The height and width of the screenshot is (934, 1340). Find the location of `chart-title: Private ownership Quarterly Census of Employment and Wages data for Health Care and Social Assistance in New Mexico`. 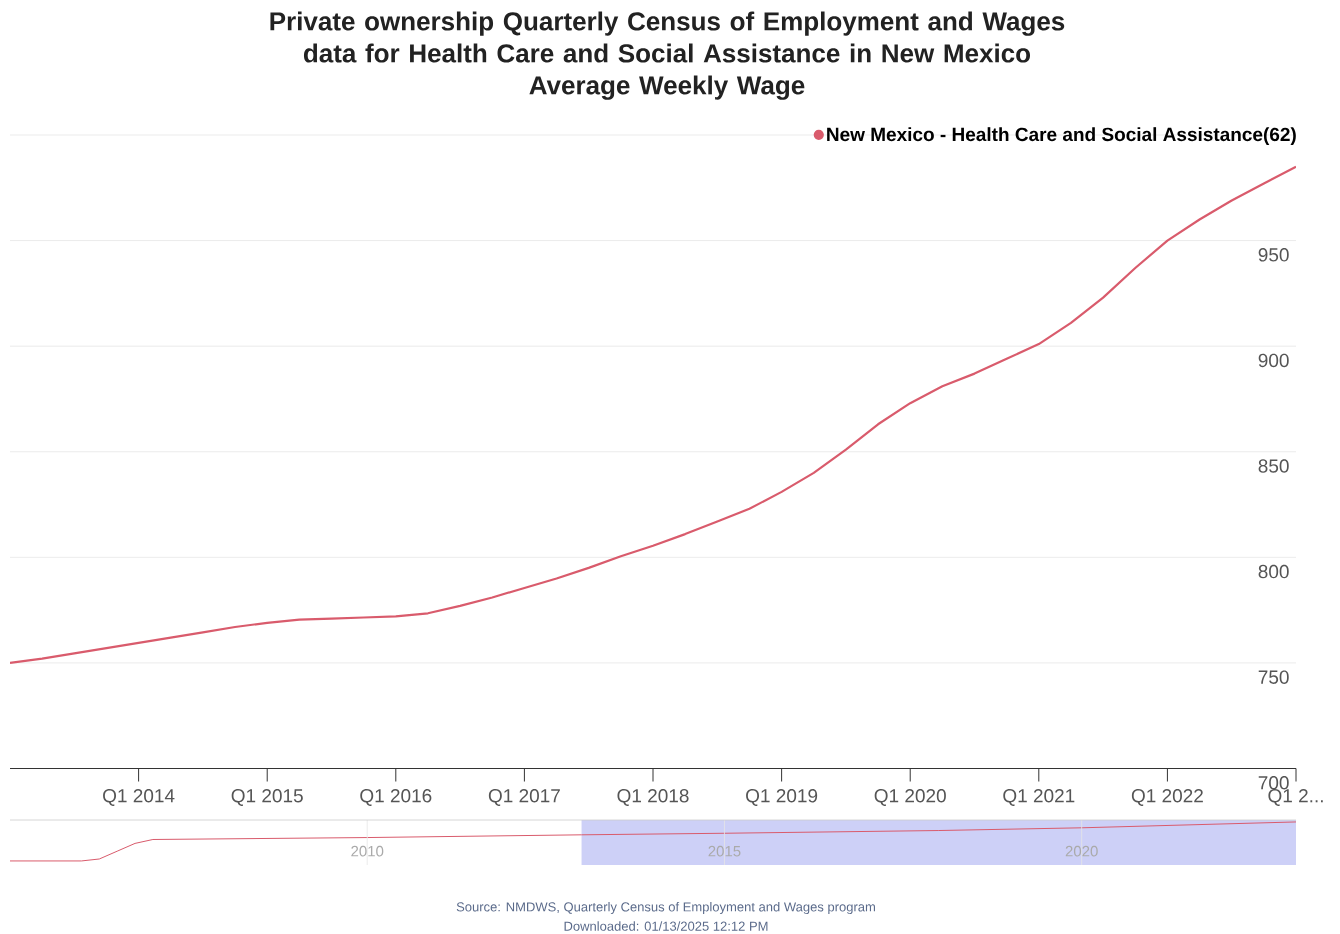

chart-title: Private ownership Quarterly Census of Employment and Wages data for Health Care and Social Assistance in New Mexico is located at coordinates (667, 37).